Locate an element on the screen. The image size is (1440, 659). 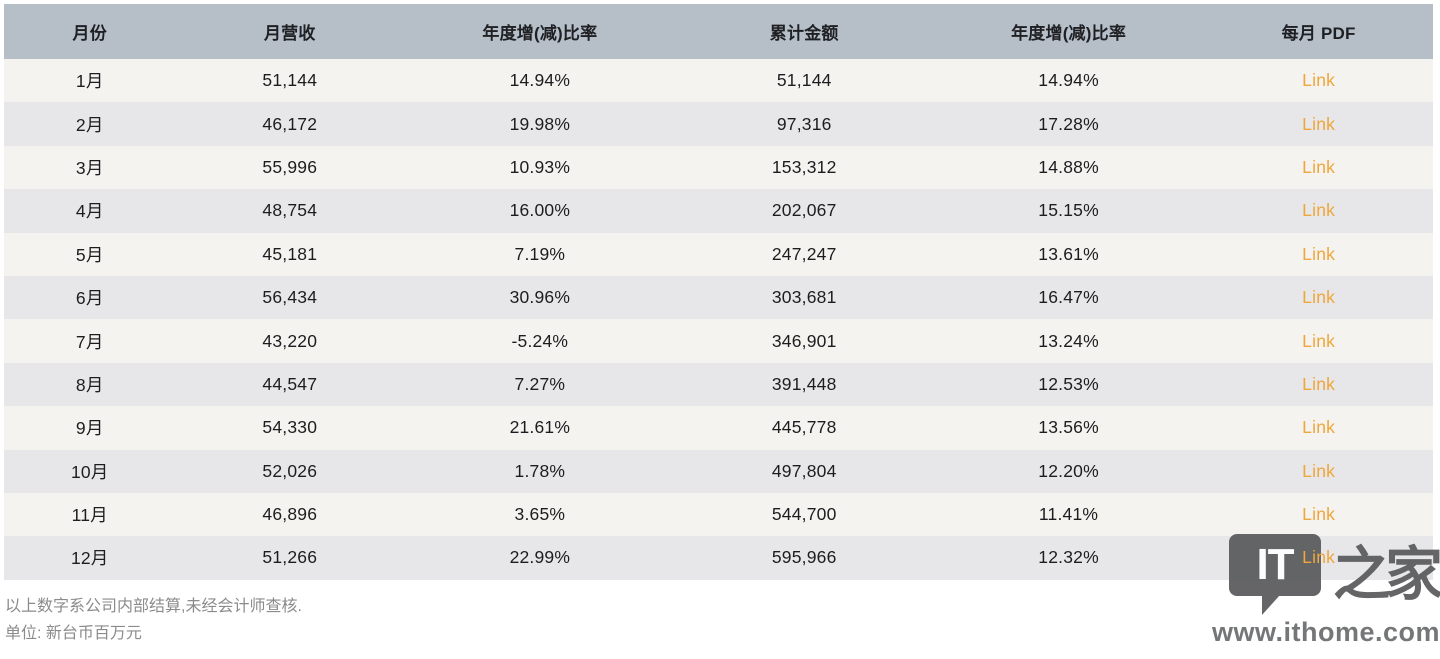
cell-yoy: 14.94% is located at coordinates (540, 80).